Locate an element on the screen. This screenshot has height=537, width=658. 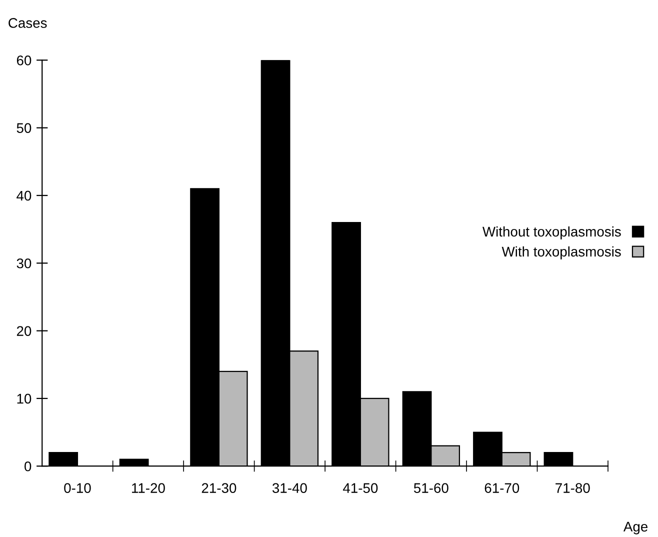
y-tick-label: 40 is located at coordinates (24, 195).